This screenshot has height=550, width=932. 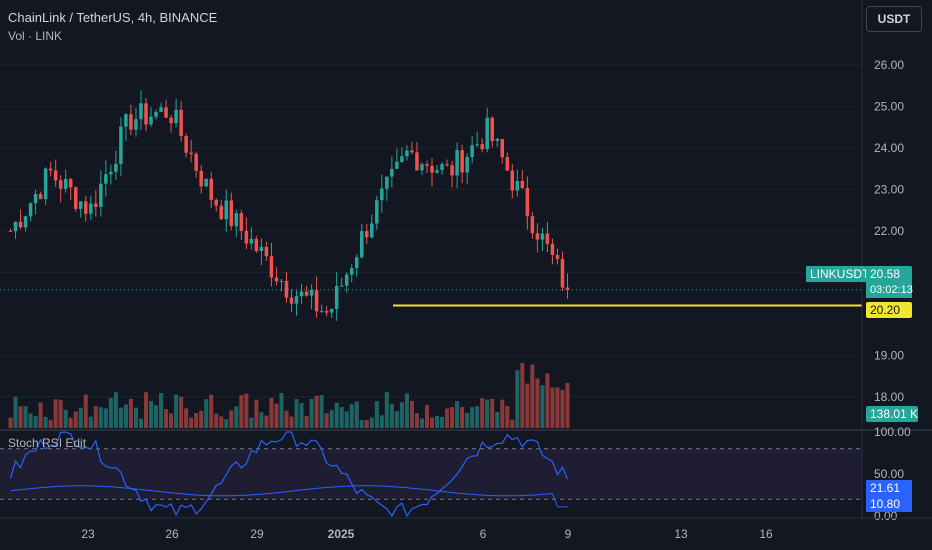 I want to click on stoch-rsi-legend: Stoch RSI Edit, so click(x=47, y=443).